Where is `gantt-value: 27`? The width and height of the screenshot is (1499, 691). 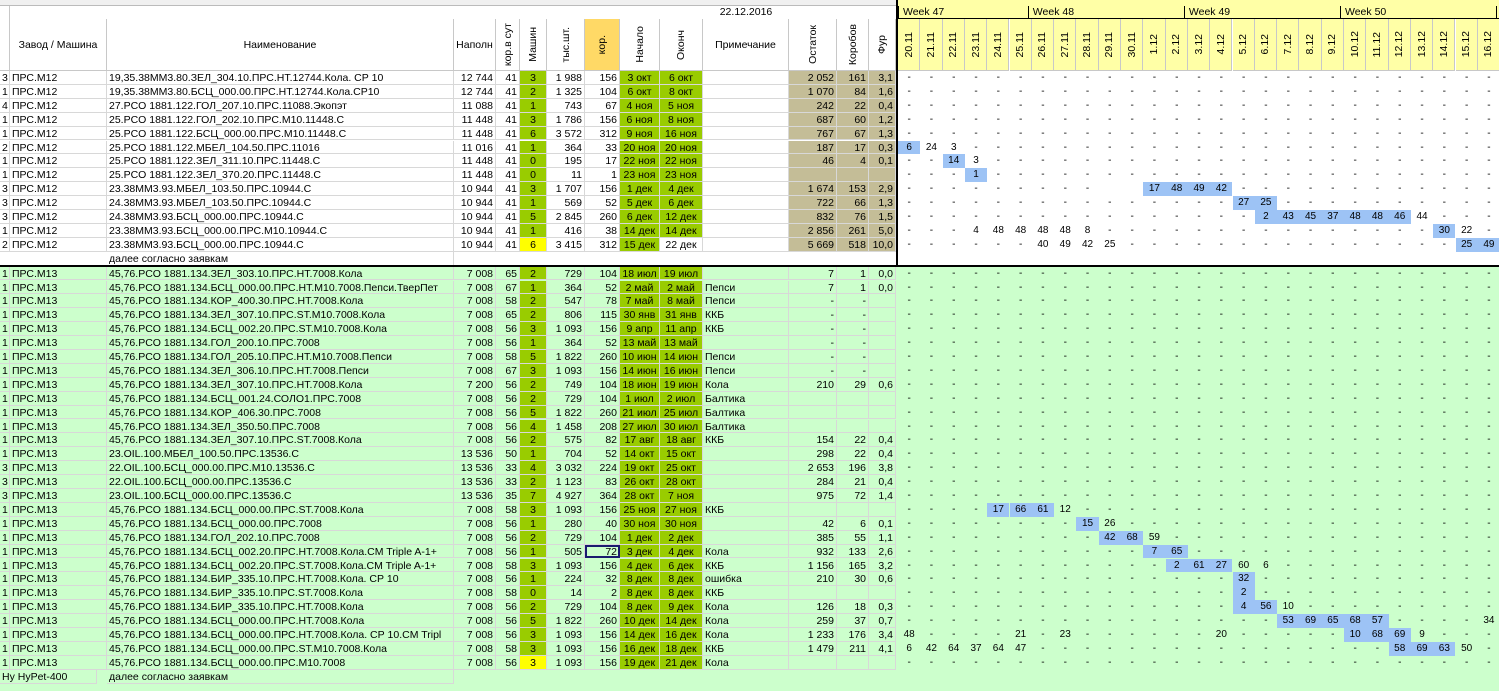 gantt-value: 27 is located at coordinates (1221, 565).